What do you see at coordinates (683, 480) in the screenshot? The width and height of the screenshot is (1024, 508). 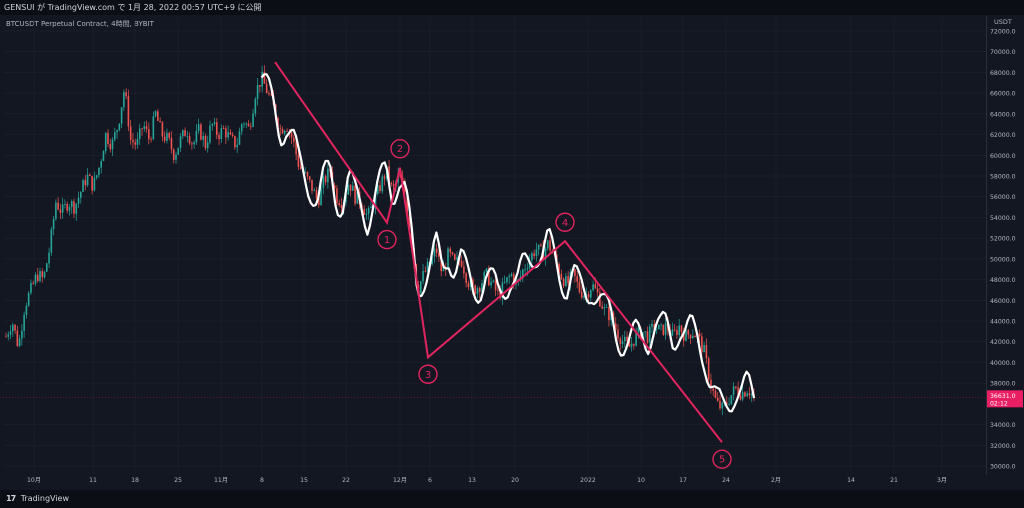 I see `x-tick-label: 17` at bounding box center [683, 480].